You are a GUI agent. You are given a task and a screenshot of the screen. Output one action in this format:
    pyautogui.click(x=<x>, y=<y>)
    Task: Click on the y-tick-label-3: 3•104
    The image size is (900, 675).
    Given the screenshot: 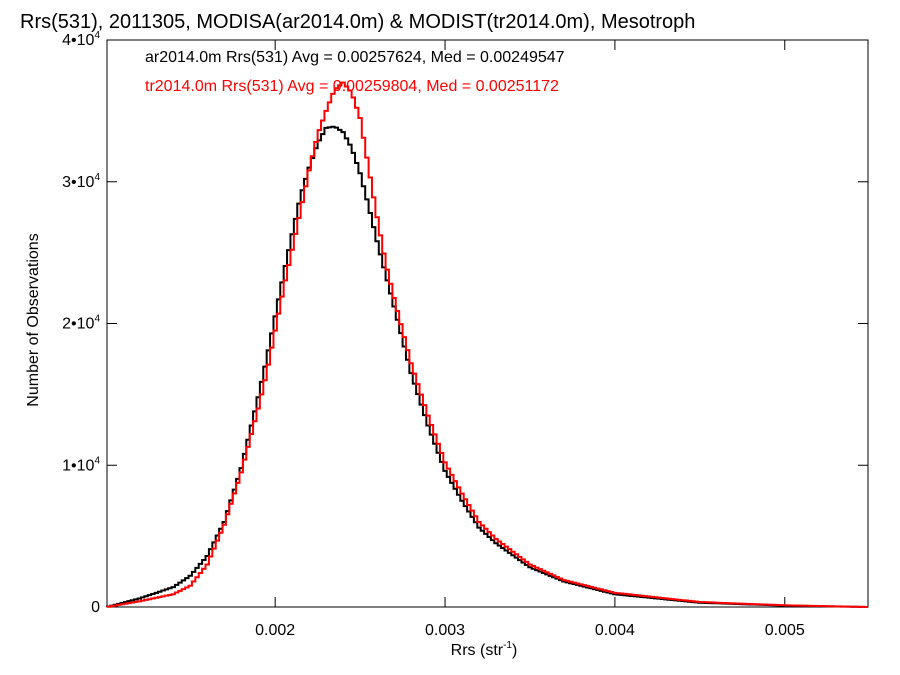 What is the action you would take?
    pyautogui.click(x=81, y=181)
    